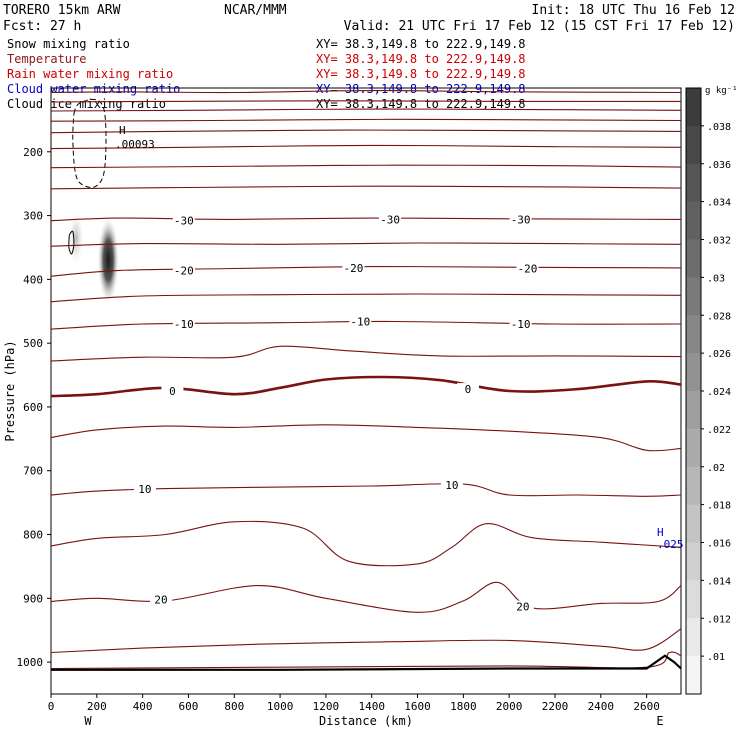 The height and width of the screenshot is (740, 740). I want to click on colorbar-tick-label: .028, so click(719, 316).